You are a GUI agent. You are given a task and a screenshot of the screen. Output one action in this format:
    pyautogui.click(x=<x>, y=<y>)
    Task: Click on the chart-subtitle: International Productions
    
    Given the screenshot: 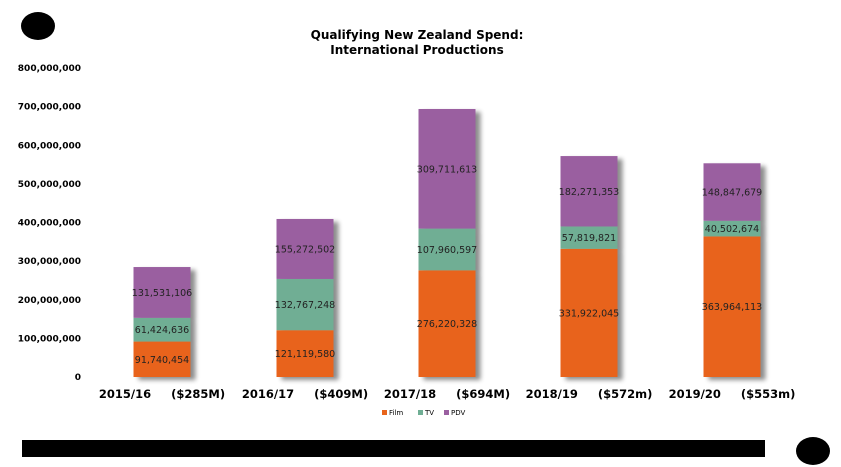 What is the action you would take?
    pyautogui.click(x=416, y=50)
    